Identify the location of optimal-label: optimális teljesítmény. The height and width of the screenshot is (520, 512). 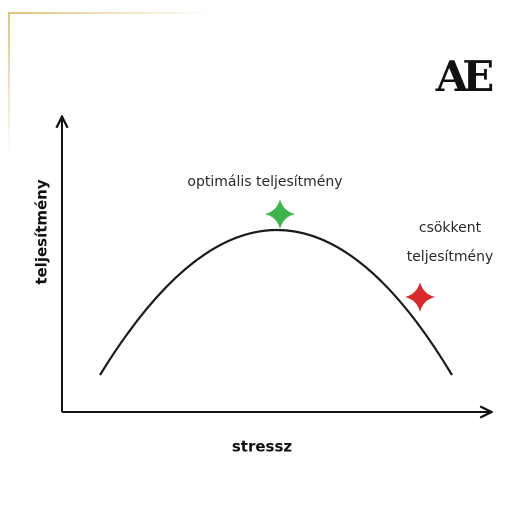
(264, 182).